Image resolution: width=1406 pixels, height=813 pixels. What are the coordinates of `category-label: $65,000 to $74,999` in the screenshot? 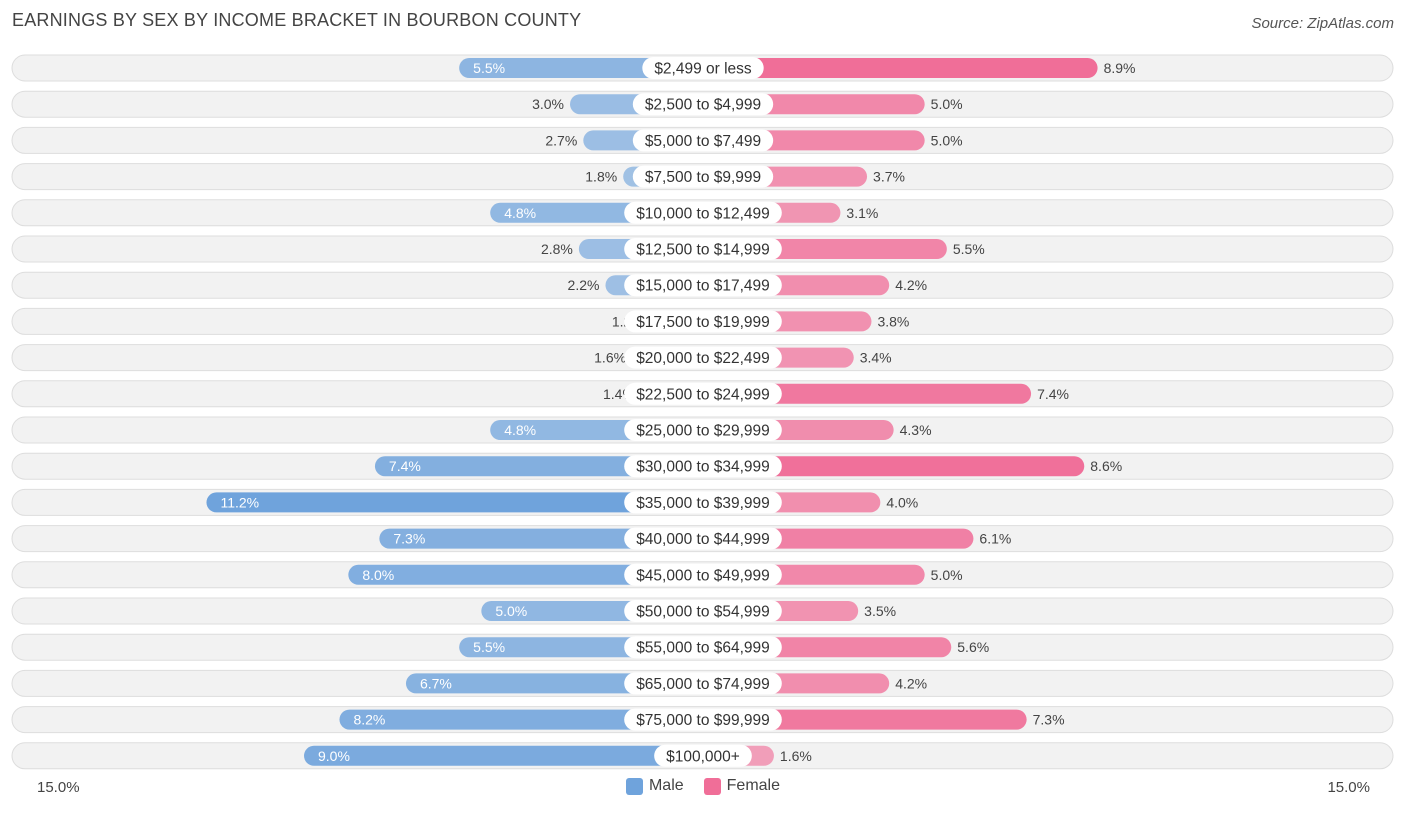 It's located at (703, 684).